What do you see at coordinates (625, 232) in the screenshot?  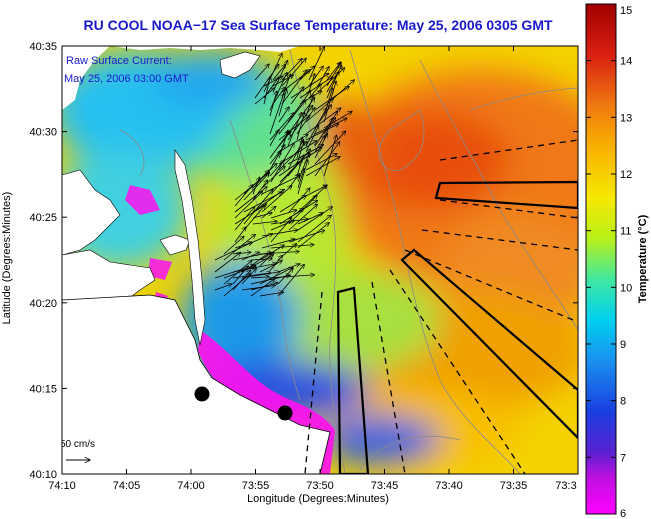 I see `colorbar-tick-label: 11` at bounding box center [625, 232].